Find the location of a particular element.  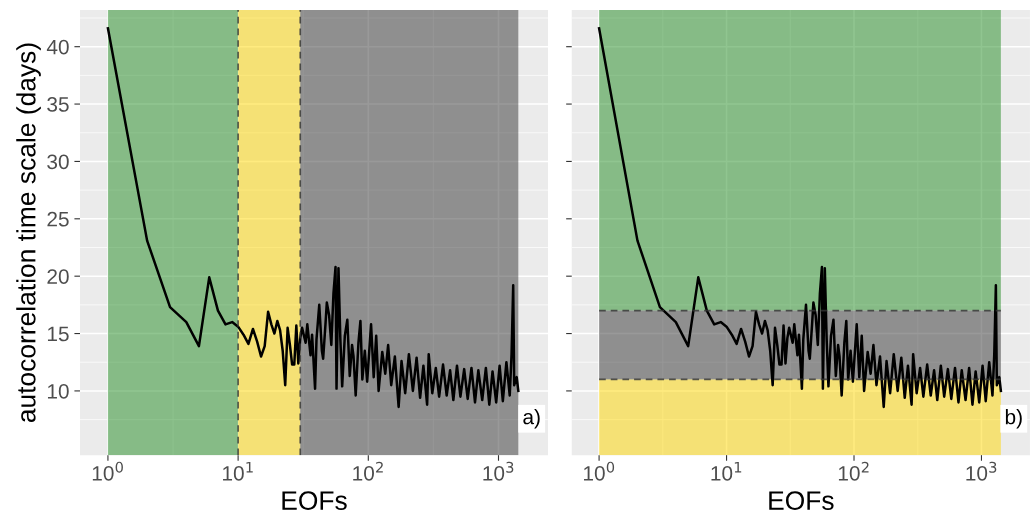

y-tick-label: 25 is located at coordinates (58, 219).